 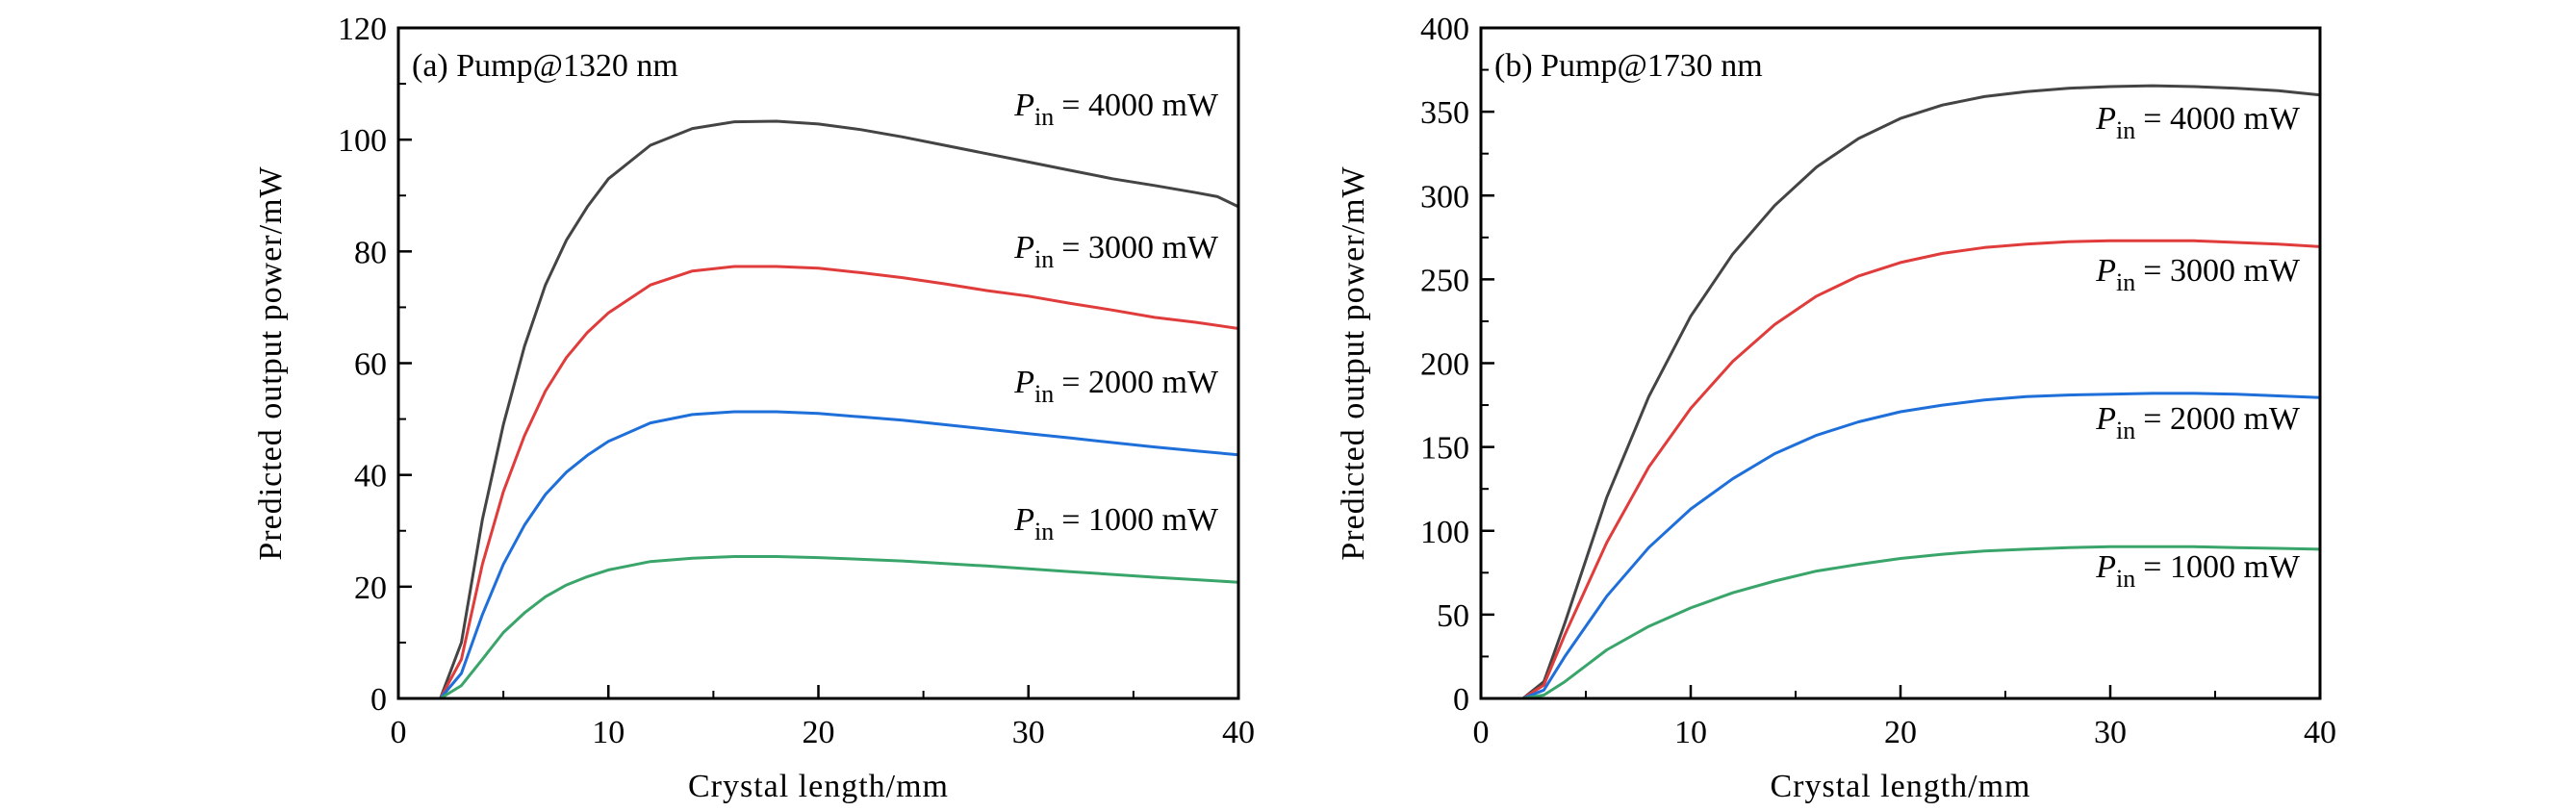 What do you see at coordinates (1444, 30) in the screenshot?
I see `y-tick-label: 400` at bounding box center [1444, 30].